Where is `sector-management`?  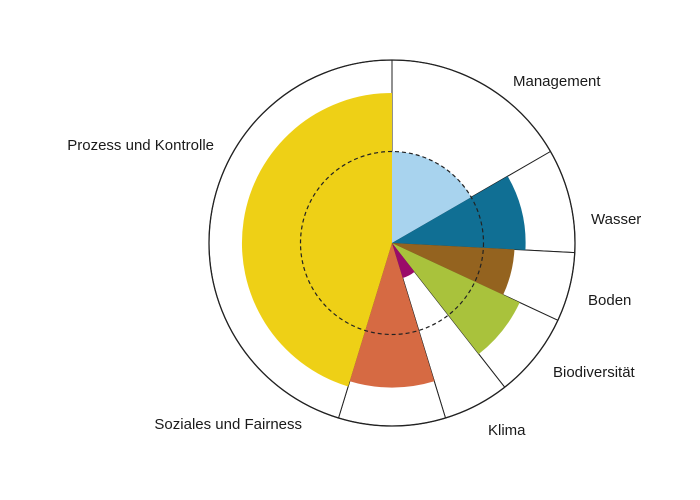 sector-management is located at coordinates (432, 197).